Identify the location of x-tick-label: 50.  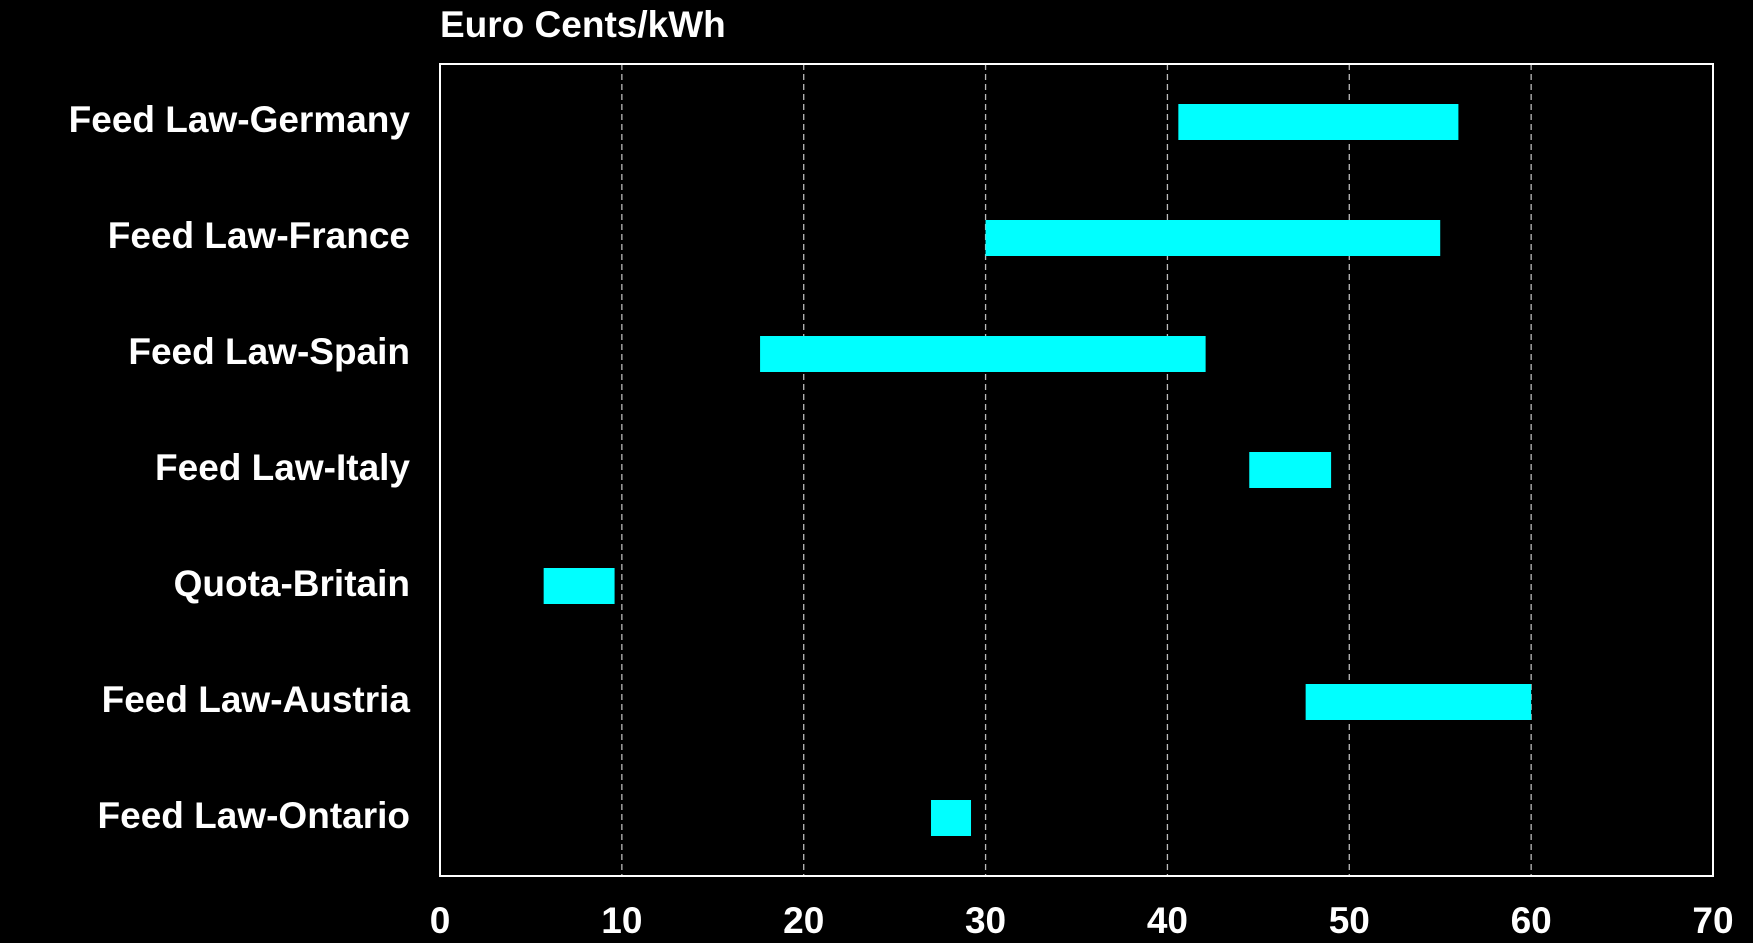
(1349, 920).